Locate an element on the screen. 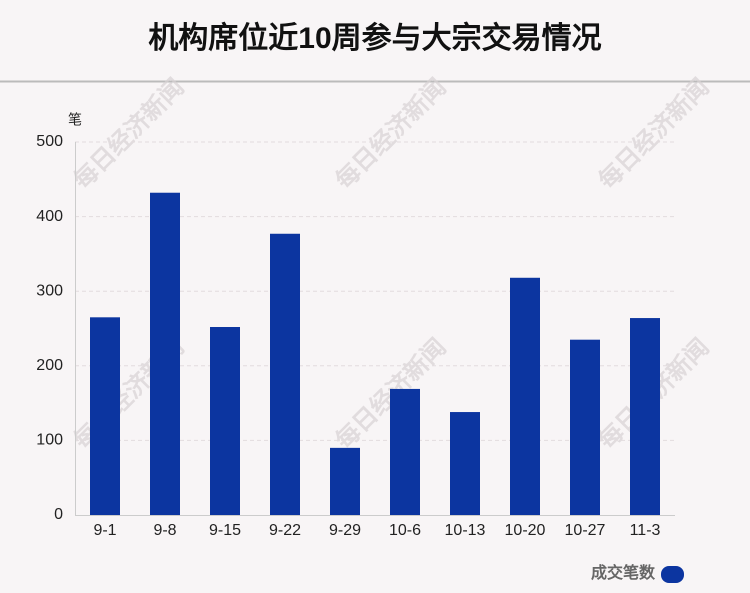  legend-swatch is located at coordinates (672, 574).